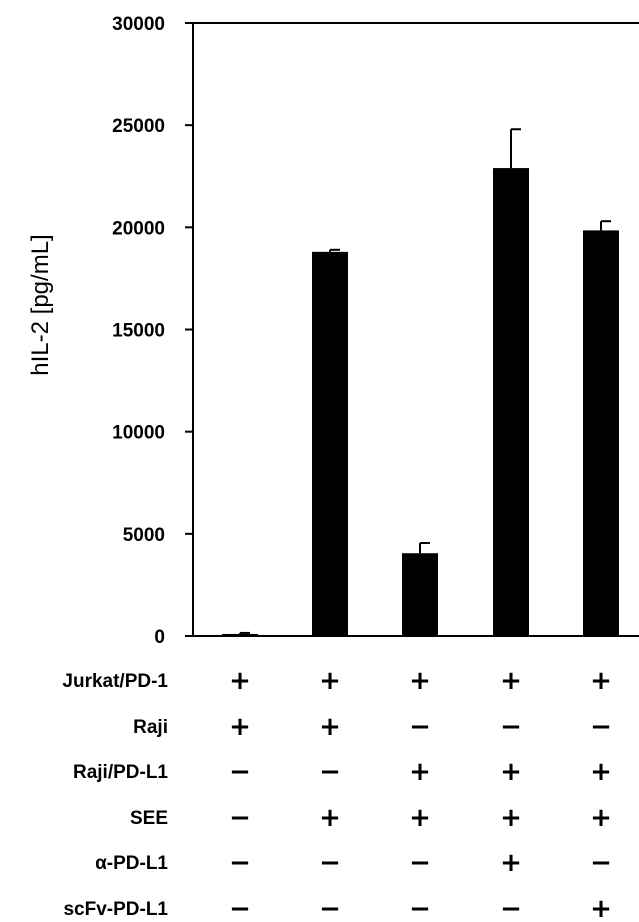  I want to click on y-tick-label: 5000, so click(144, 535).